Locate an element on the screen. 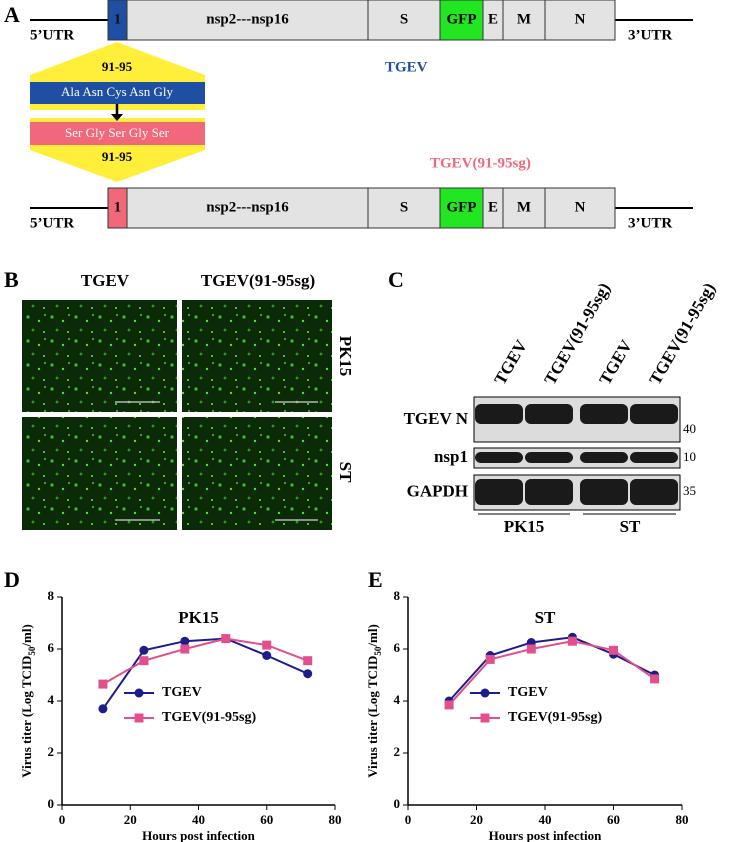  residues-box is located at coordinates (117, 93).